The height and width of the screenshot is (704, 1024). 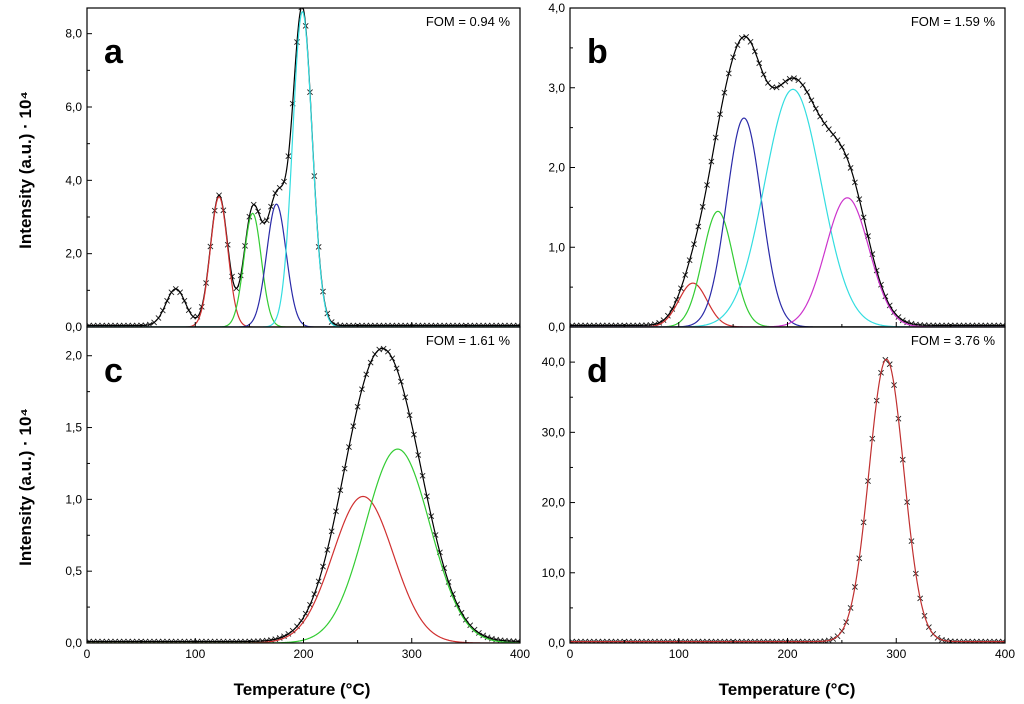 I want to click on y-tick-label: 0,5, so click(x=73, y=571).